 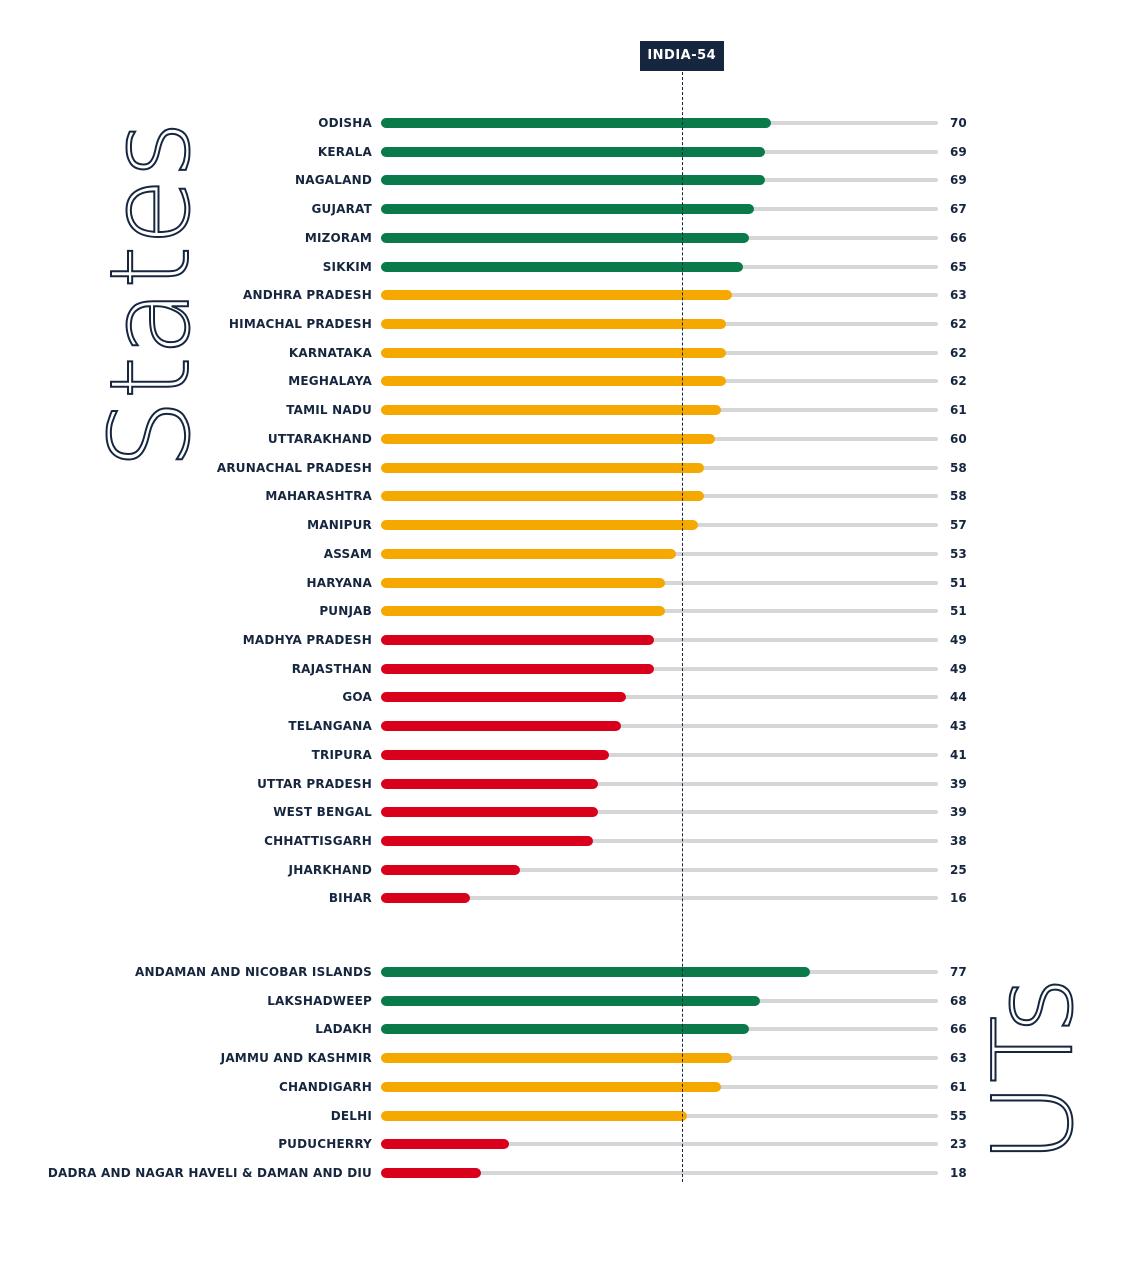 I want to click on bar-row: CHHATTISGARH 38, so click(x=566, y=841).